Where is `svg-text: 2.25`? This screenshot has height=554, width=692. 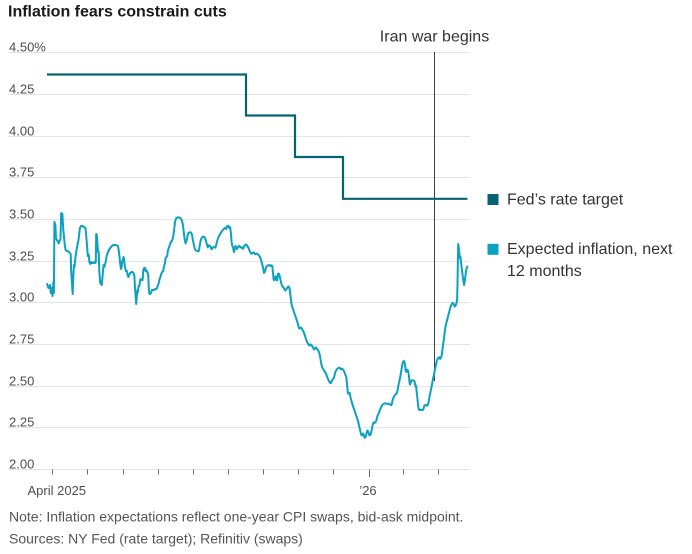
svg-text: 2.25 is located at coordinates (21, 421).